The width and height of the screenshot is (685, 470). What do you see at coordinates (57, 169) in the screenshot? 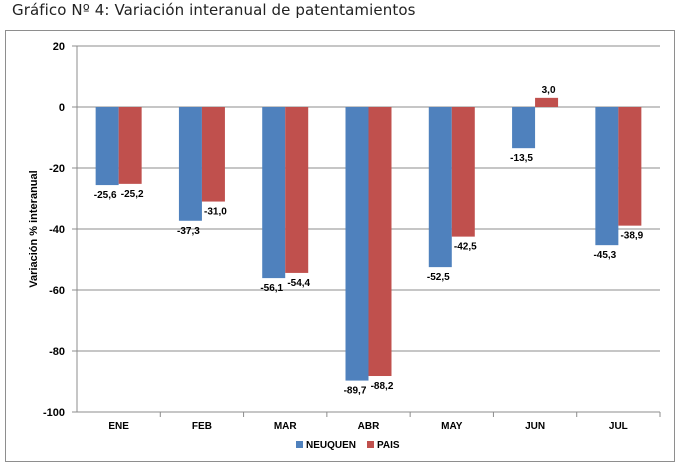
I see `y-tick-label: -20` at bounding box center [57, 169].